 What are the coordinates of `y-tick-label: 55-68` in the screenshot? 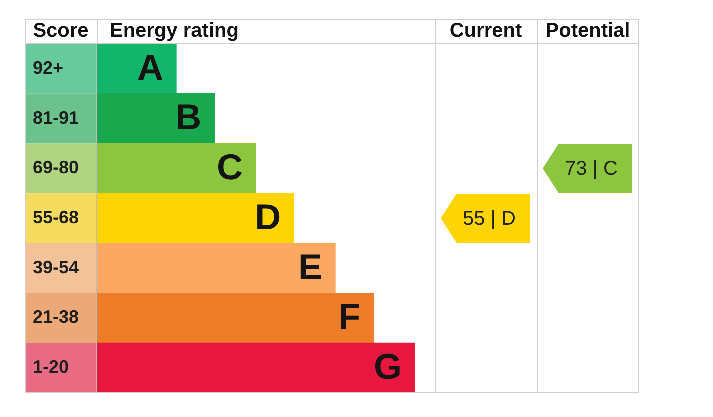 It's located at (56, 217).